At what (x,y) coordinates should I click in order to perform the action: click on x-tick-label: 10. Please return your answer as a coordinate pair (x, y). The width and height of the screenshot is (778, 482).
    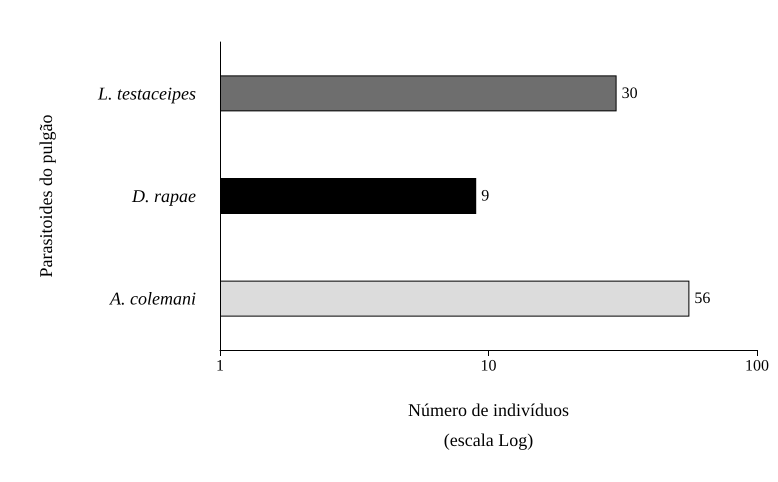
    Looking at the image, I should click on (488, 366).